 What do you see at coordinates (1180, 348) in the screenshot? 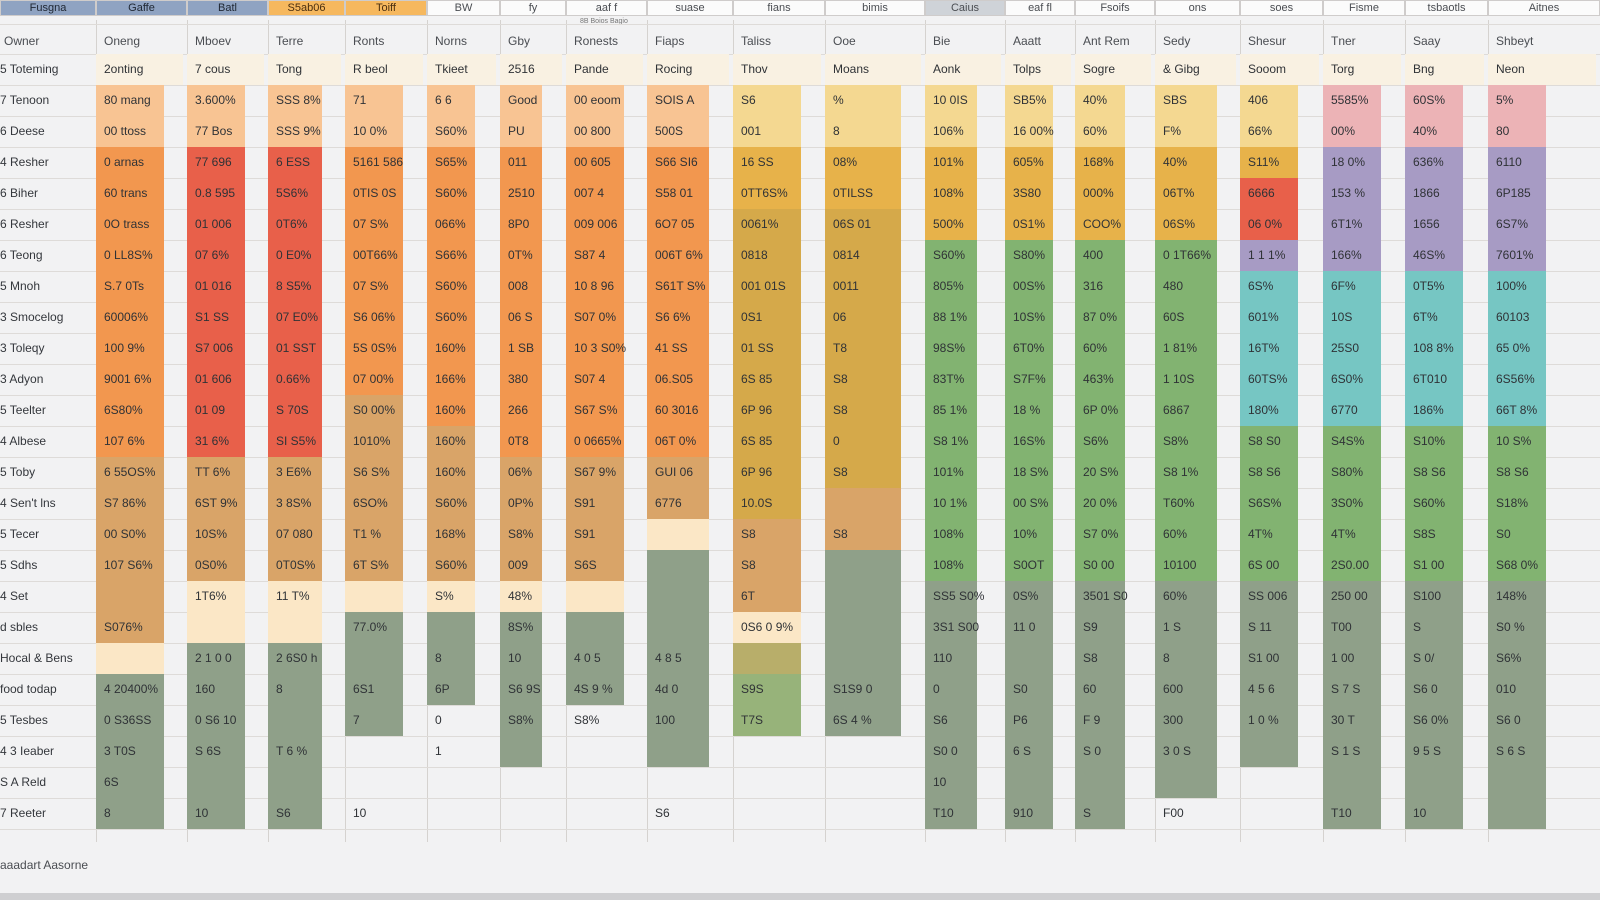
I see `table-cell: 1 81%` at bounding box center [1180, 348].